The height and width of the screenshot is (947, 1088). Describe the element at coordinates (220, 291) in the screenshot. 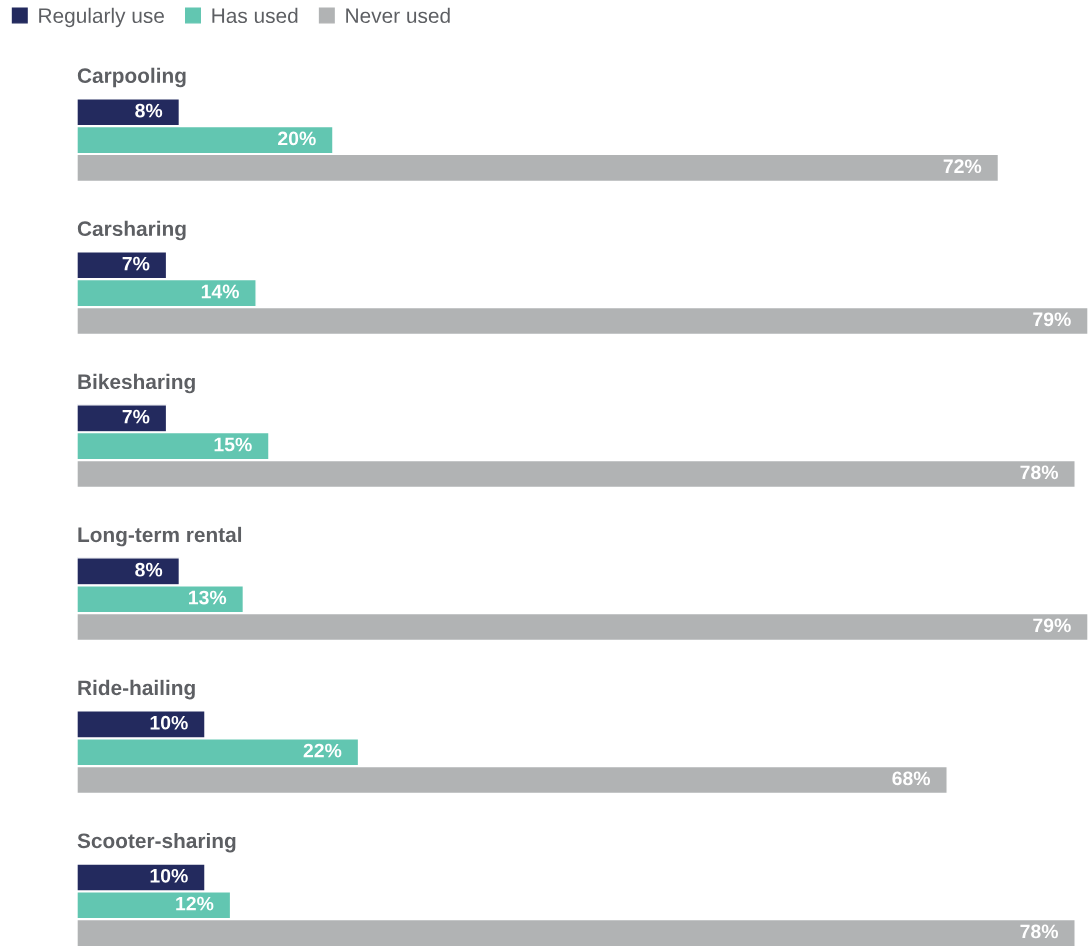

I see `data-label: 14%` at that location.